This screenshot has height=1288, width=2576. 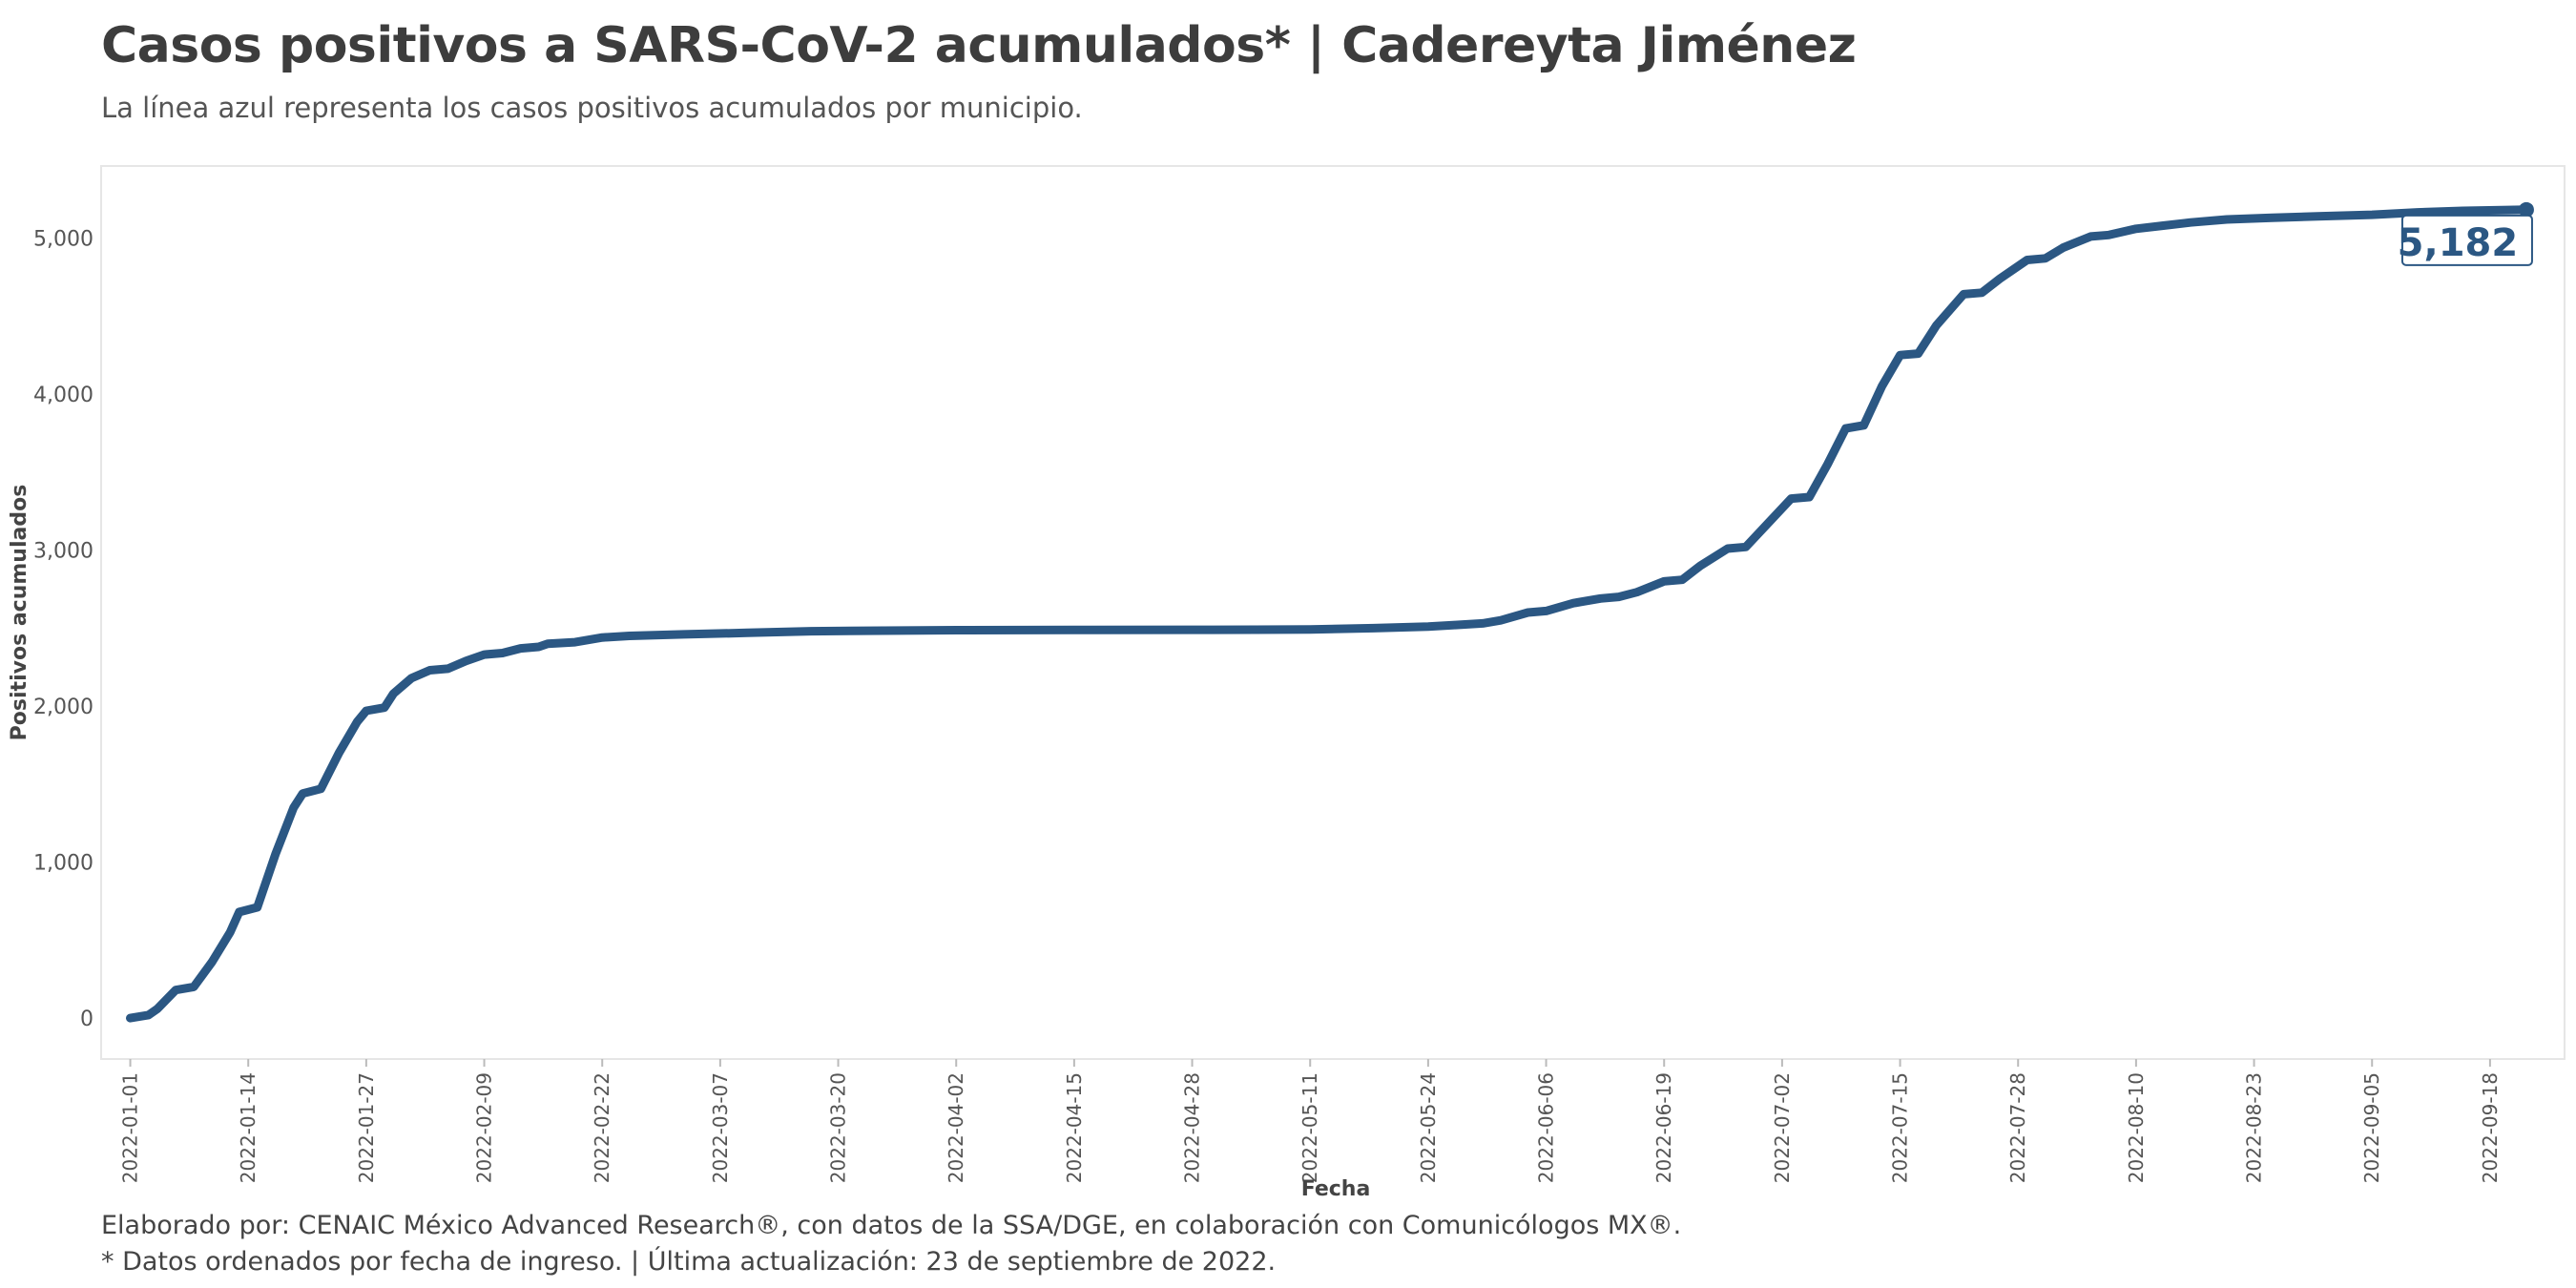 What do you see at coordinates (956, 1127) in the screenshot?
I see `x-tick-label: 2022-04-02` at bounding box center [956, 1127].